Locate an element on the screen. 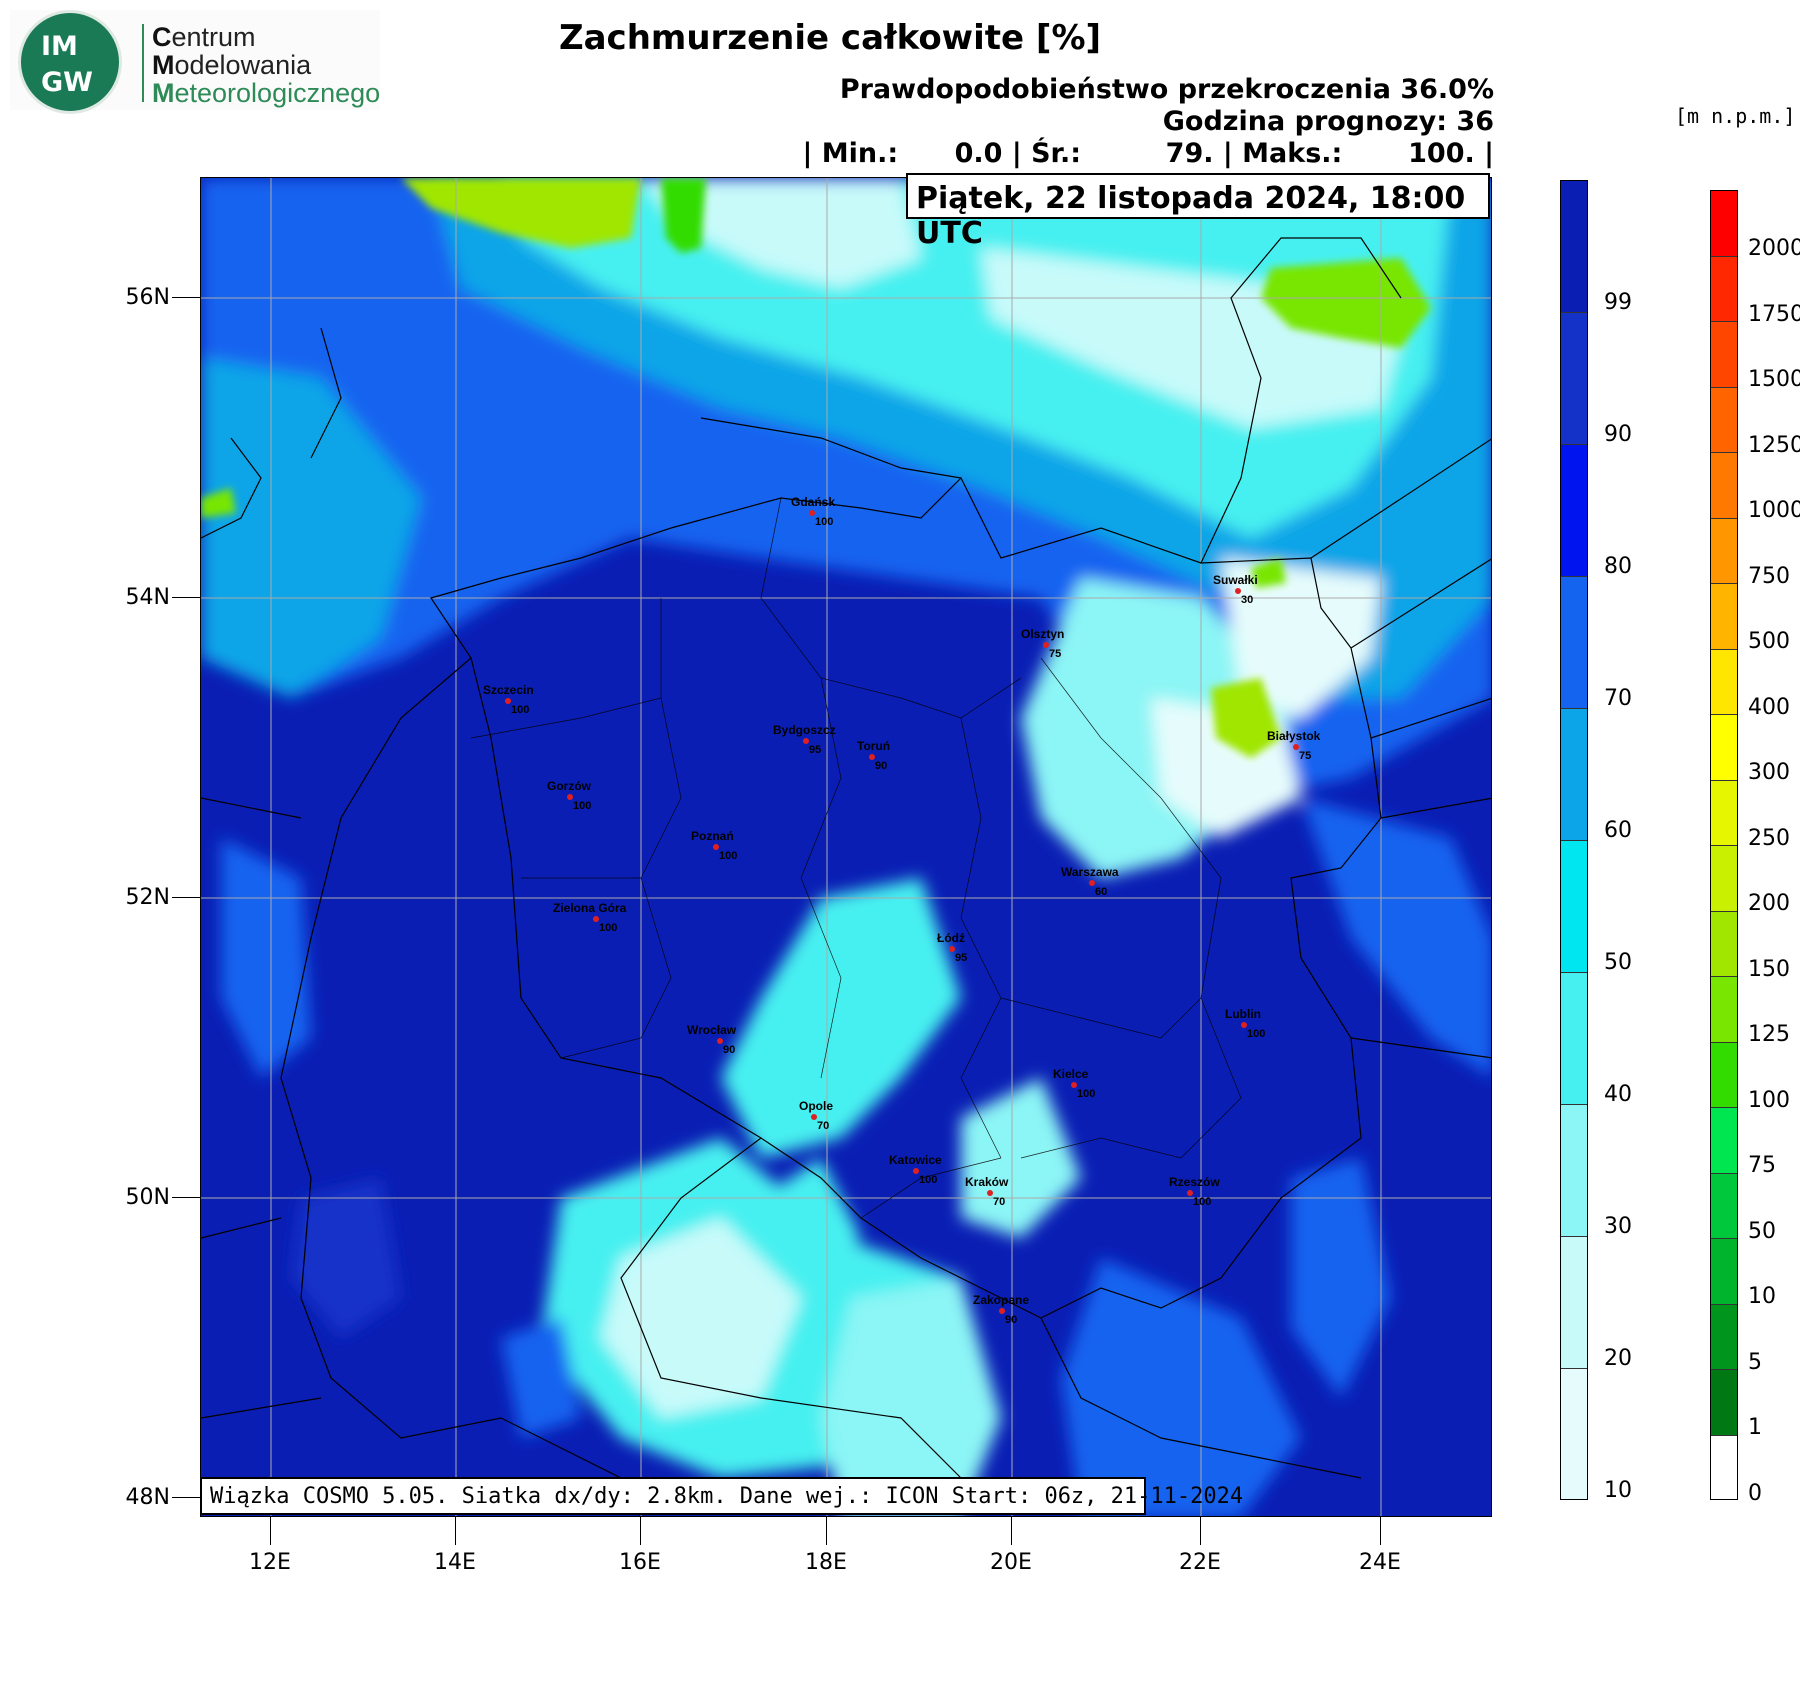 Image resolution: width=1800 pixels, height=1700 pixels. colorbar-label: 750 is located at coordinates (1769, 576).